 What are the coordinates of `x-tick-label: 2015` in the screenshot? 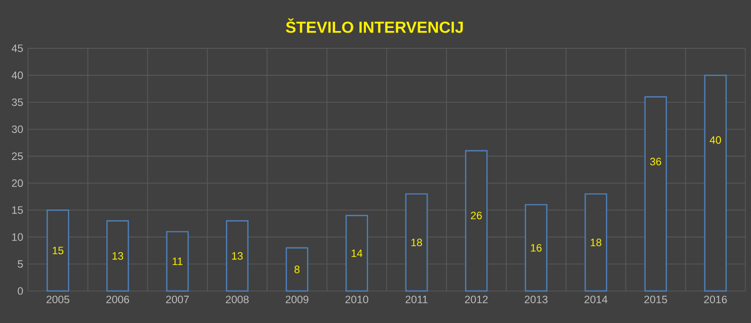 It's located at (656, 300).